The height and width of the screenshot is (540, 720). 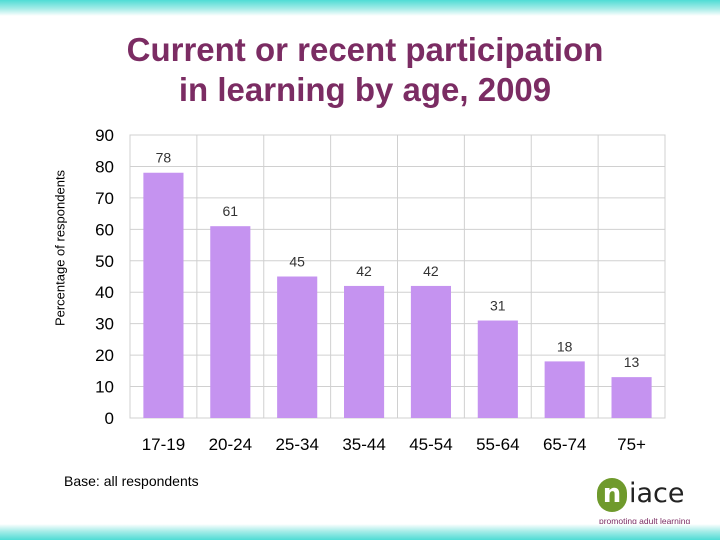 What do you see at coordinates (231, 211) in the screenshot?
I see `data-label: 61` at bounding box center [231, 211].